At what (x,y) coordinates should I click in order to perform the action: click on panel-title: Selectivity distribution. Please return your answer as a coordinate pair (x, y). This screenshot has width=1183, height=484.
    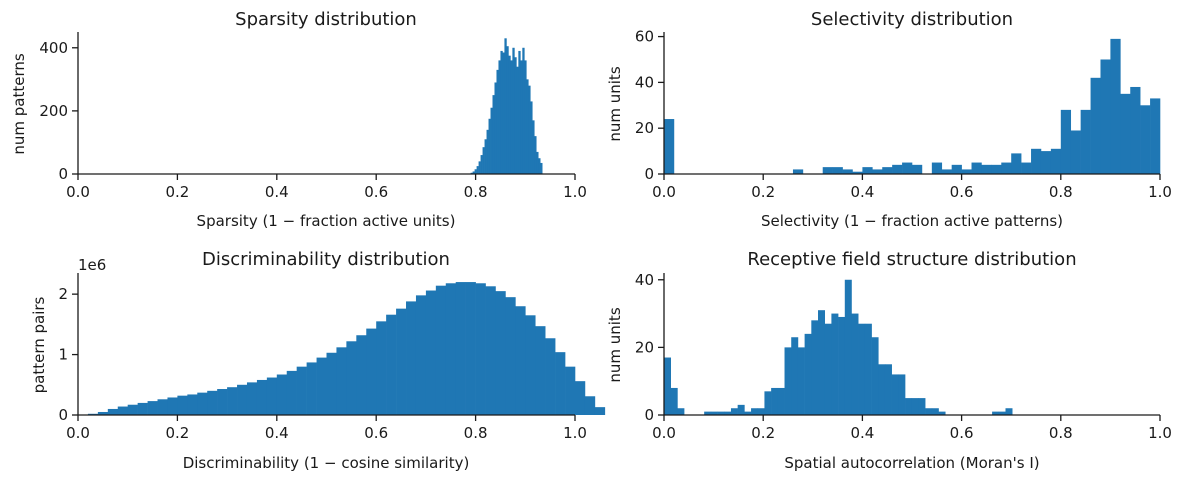
    Looking at the image, I should click on (912, 19).